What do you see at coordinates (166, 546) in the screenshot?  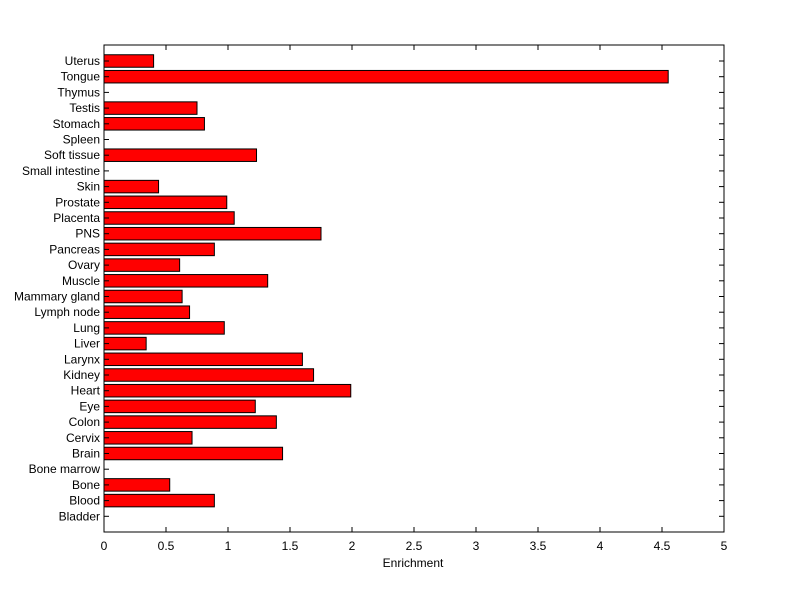 I see `x-tick-label: 0.5` at bounding box center [166, 546].